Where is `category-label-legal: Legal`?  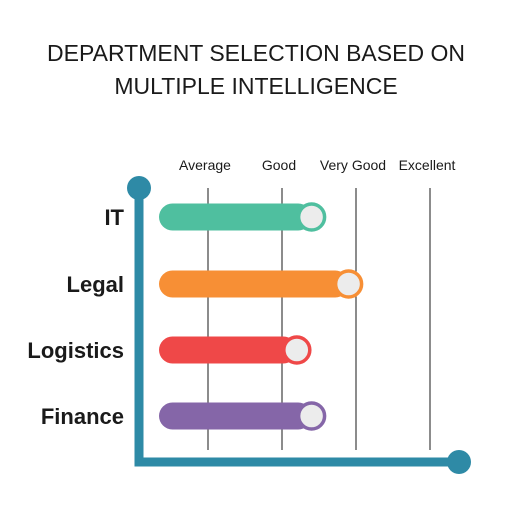 category-label-legal: Legal is located at coordinates (95, 284).